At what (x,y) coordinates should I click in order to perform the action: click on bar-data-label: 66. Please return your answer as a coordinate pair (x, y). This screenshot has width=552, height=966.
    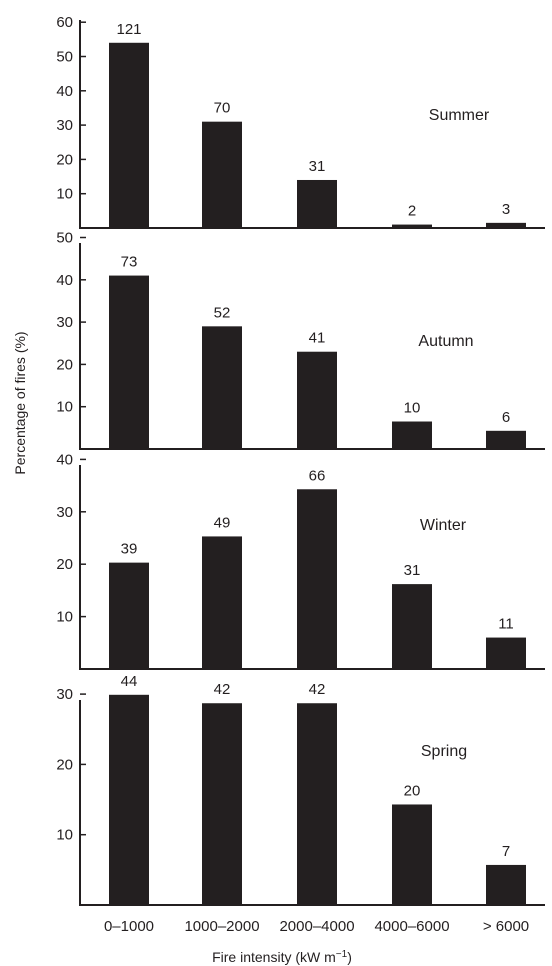
    Looking at the image, I should click on (317, 475).